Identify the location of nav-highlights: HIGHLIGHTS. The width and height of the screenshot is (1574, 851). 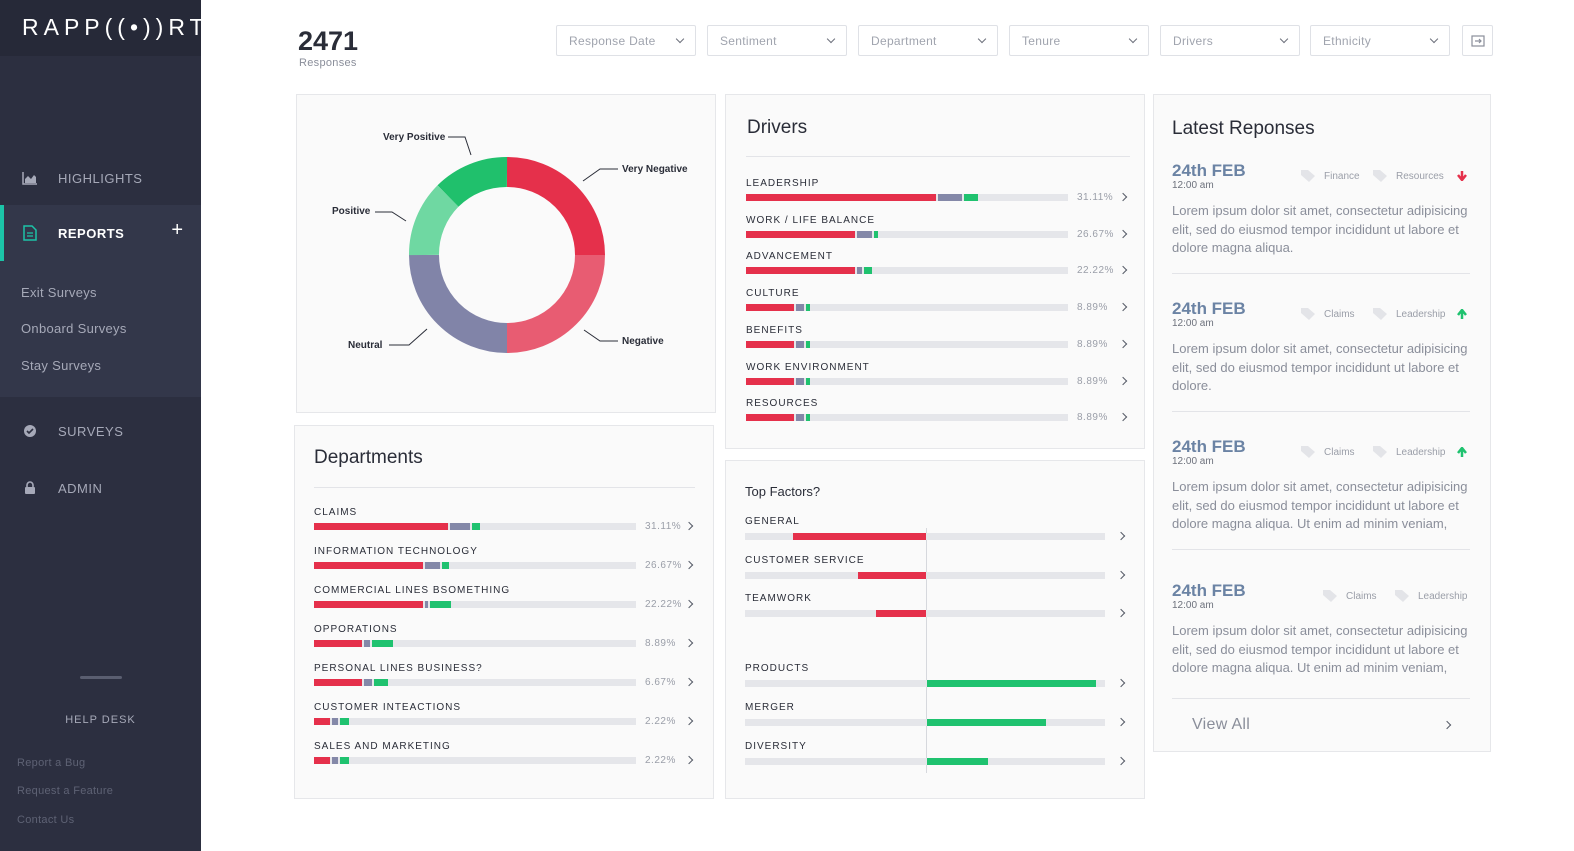
(100, 178).